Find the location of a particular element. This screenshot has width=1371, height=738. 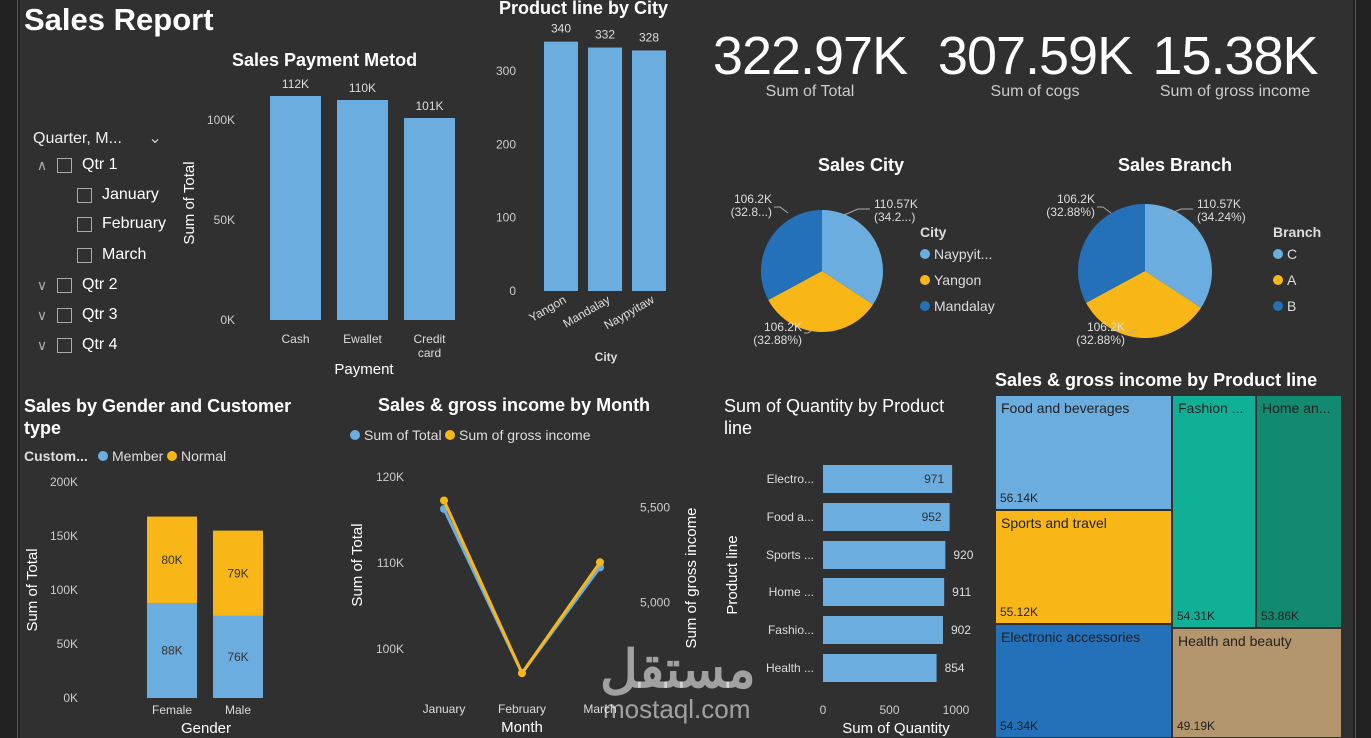

kpi-cogs-value: 307.59K is located at coordinates (1035, 56).